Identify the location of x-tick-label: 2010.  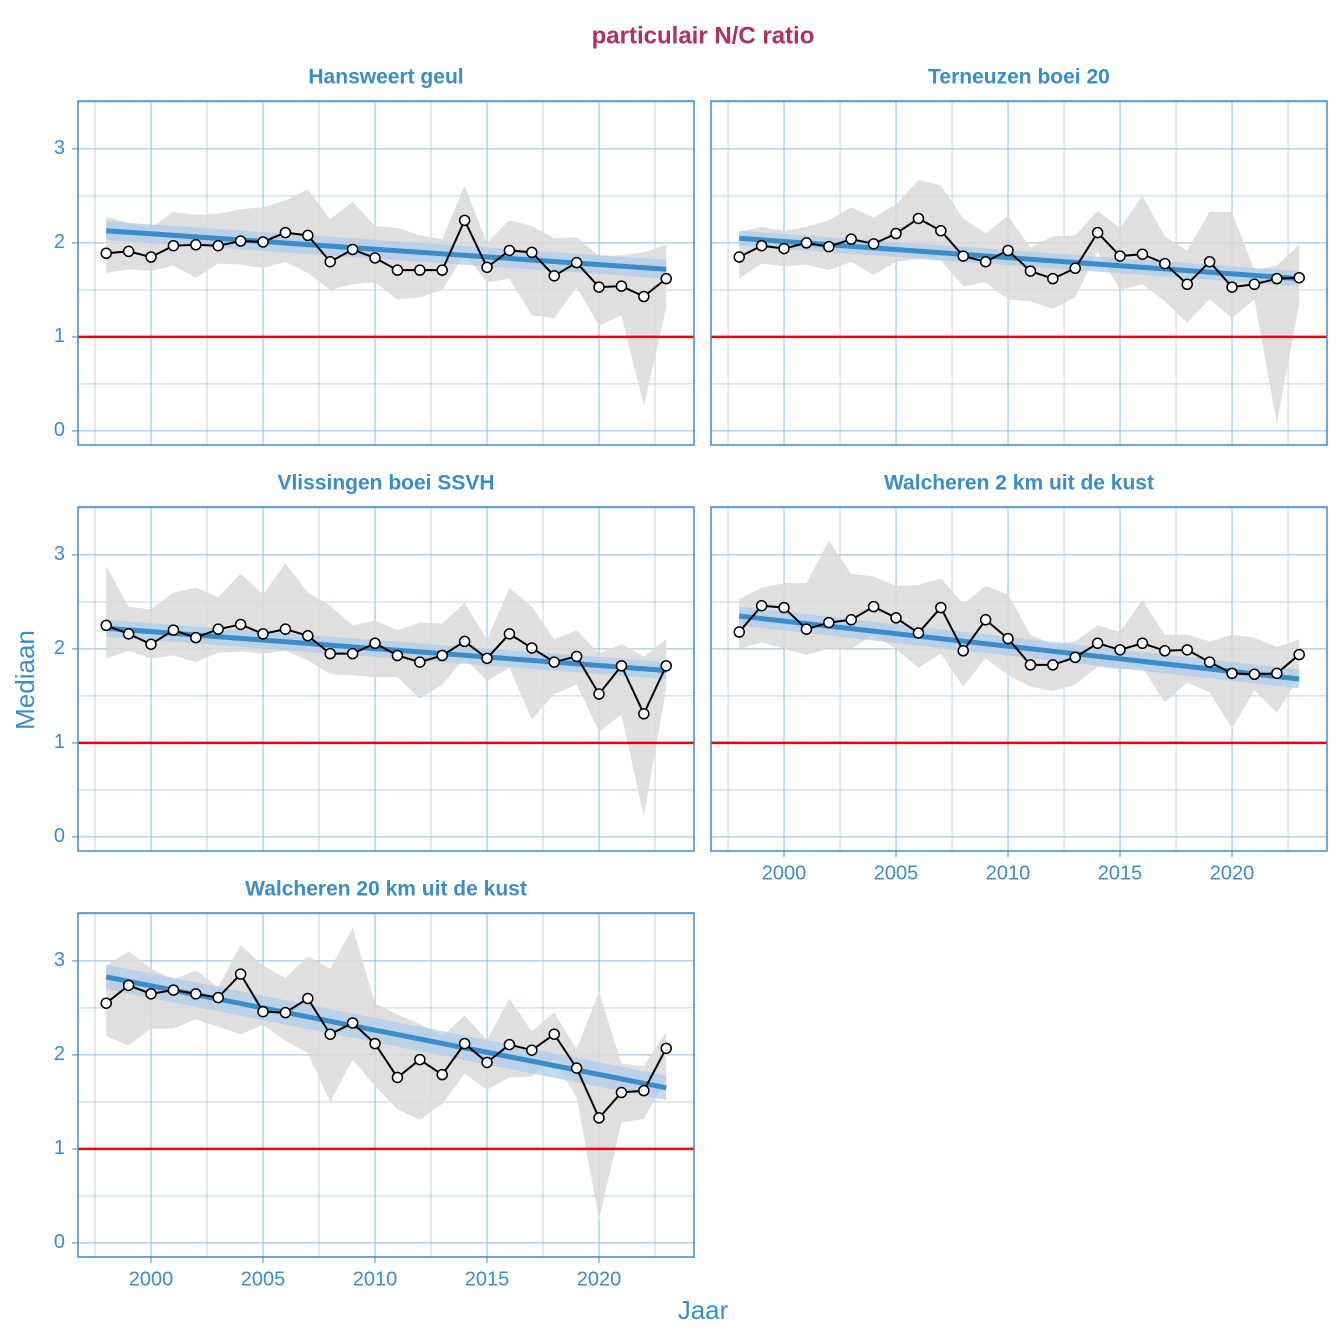
(375, 1279).